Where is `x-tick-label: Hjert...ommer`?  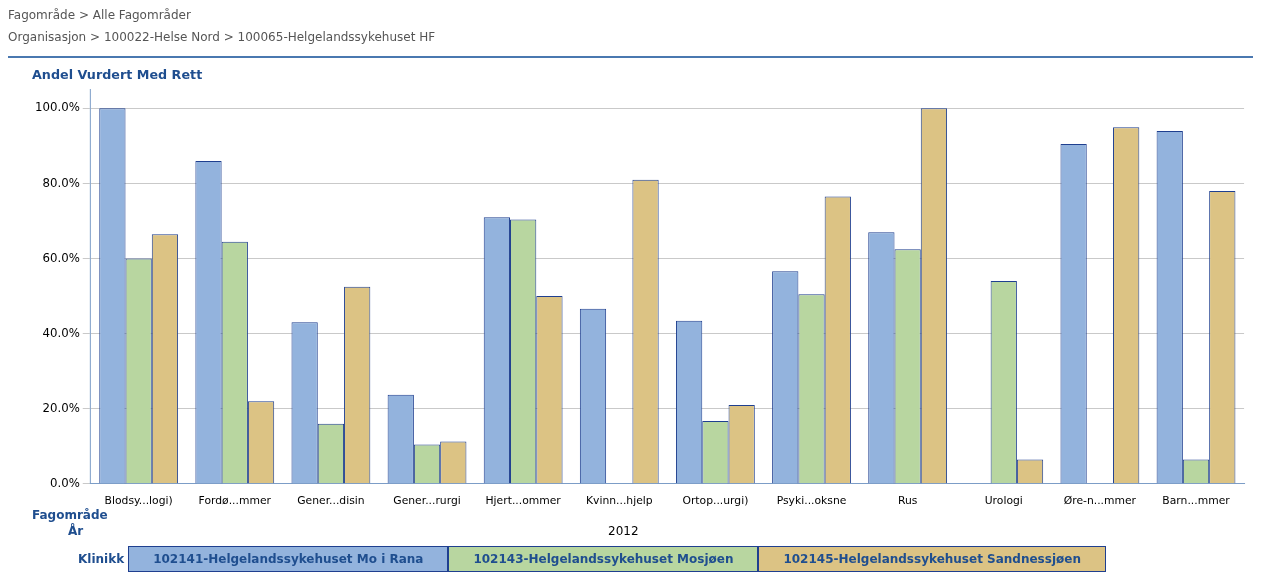
x-tick-label: Hjert...ommer is located at coordinates (523, 501).